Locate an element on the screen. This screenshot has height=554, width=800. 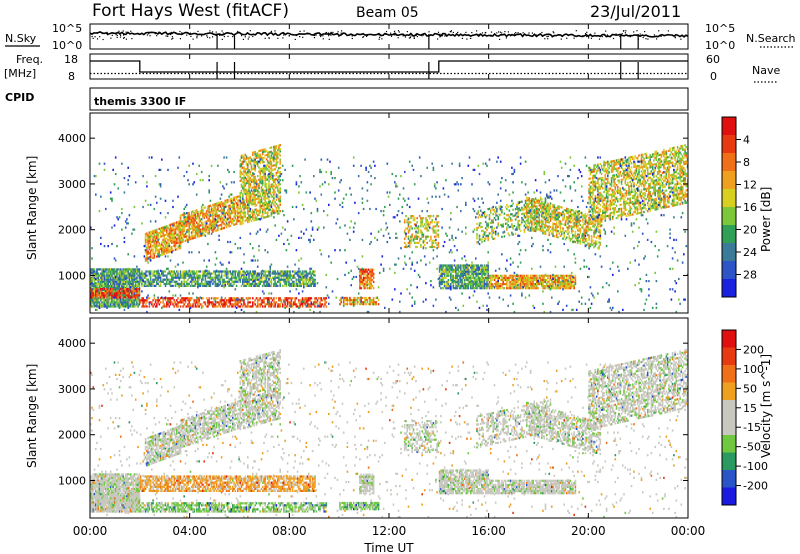
nsky-tick-high: 10^5 is located at coordinates (67, 28).